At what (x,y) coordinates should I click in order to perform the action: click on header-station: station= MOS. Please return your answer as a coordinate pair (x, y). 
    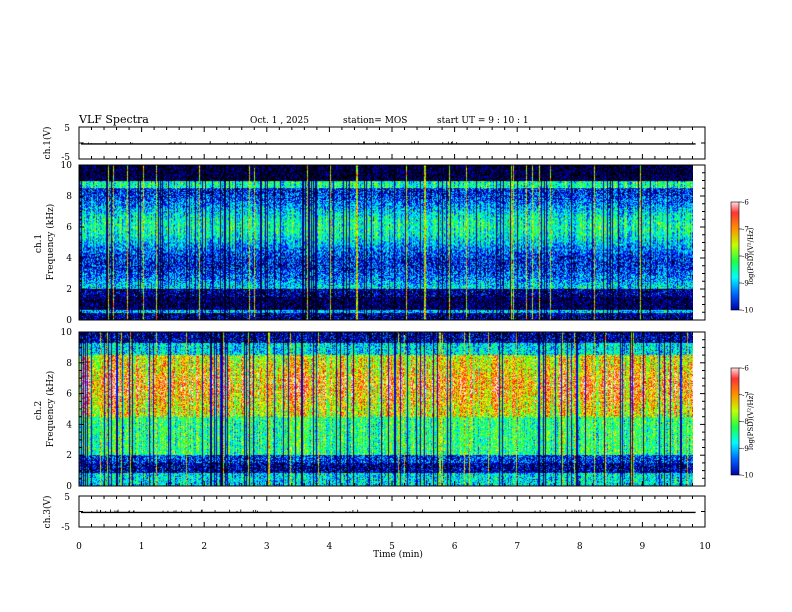
    Looking at the image, I should click on (375, 121).